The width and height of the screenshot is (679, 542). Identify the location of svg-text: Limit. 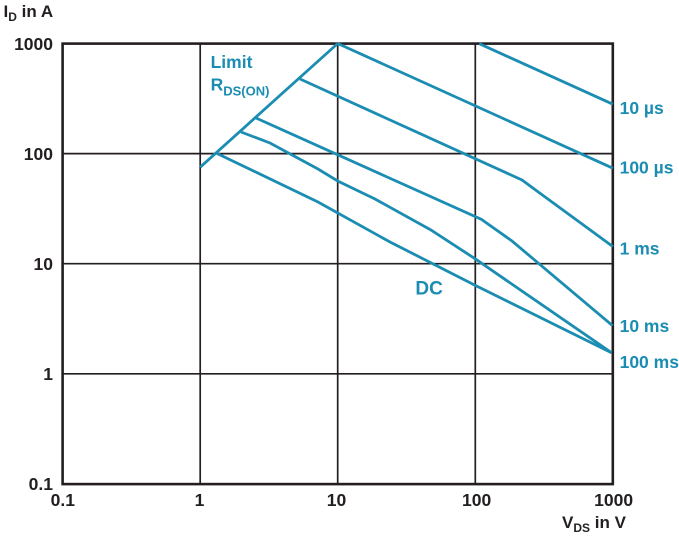
(232, 62).